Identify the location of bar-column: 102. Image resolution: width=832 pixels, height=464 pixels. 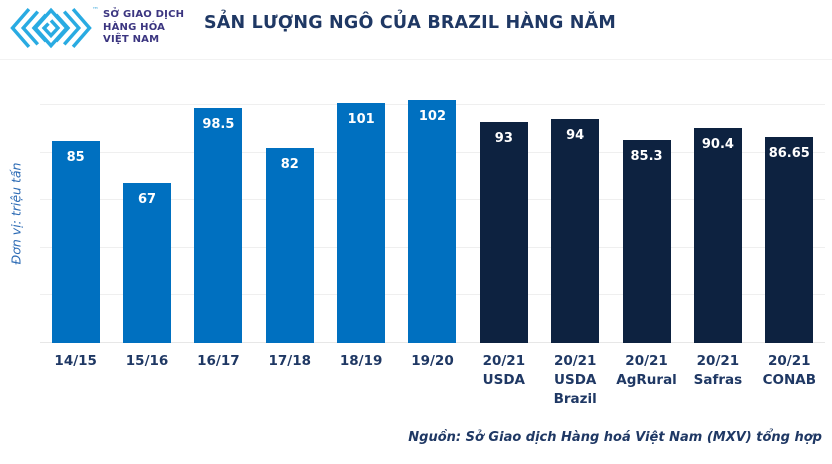
(432, 218).